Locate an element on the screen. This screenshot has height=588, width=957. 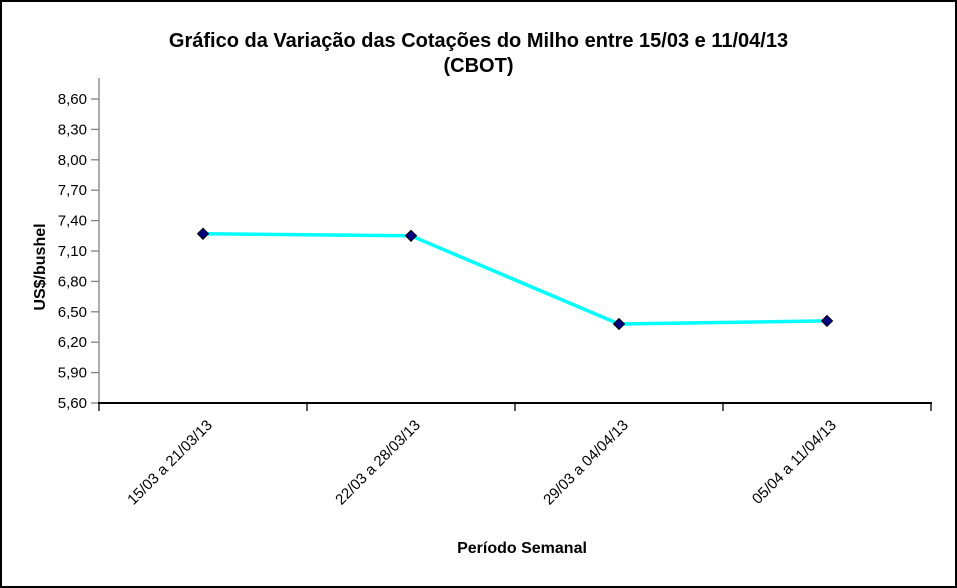
chart-title-line2: (CBOT) is located at coordinates (478, 66).